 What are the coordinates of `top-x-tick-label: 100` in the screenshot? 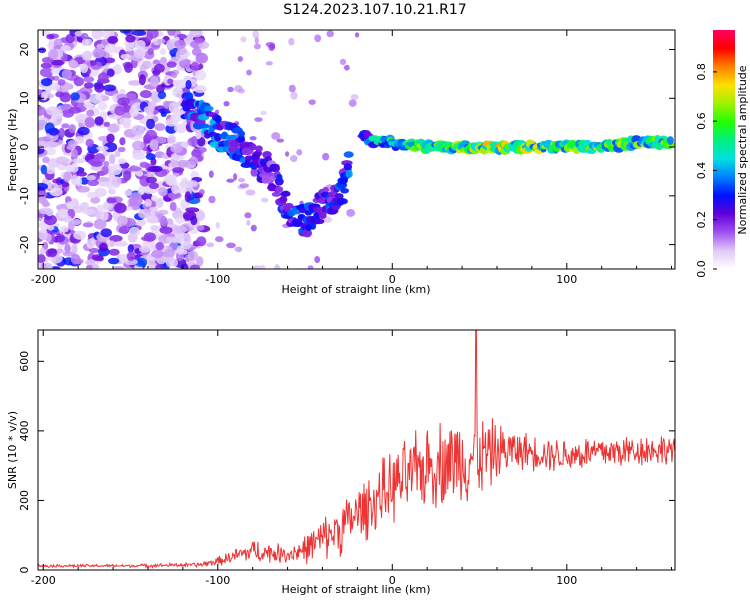 It's located at (566, 279).